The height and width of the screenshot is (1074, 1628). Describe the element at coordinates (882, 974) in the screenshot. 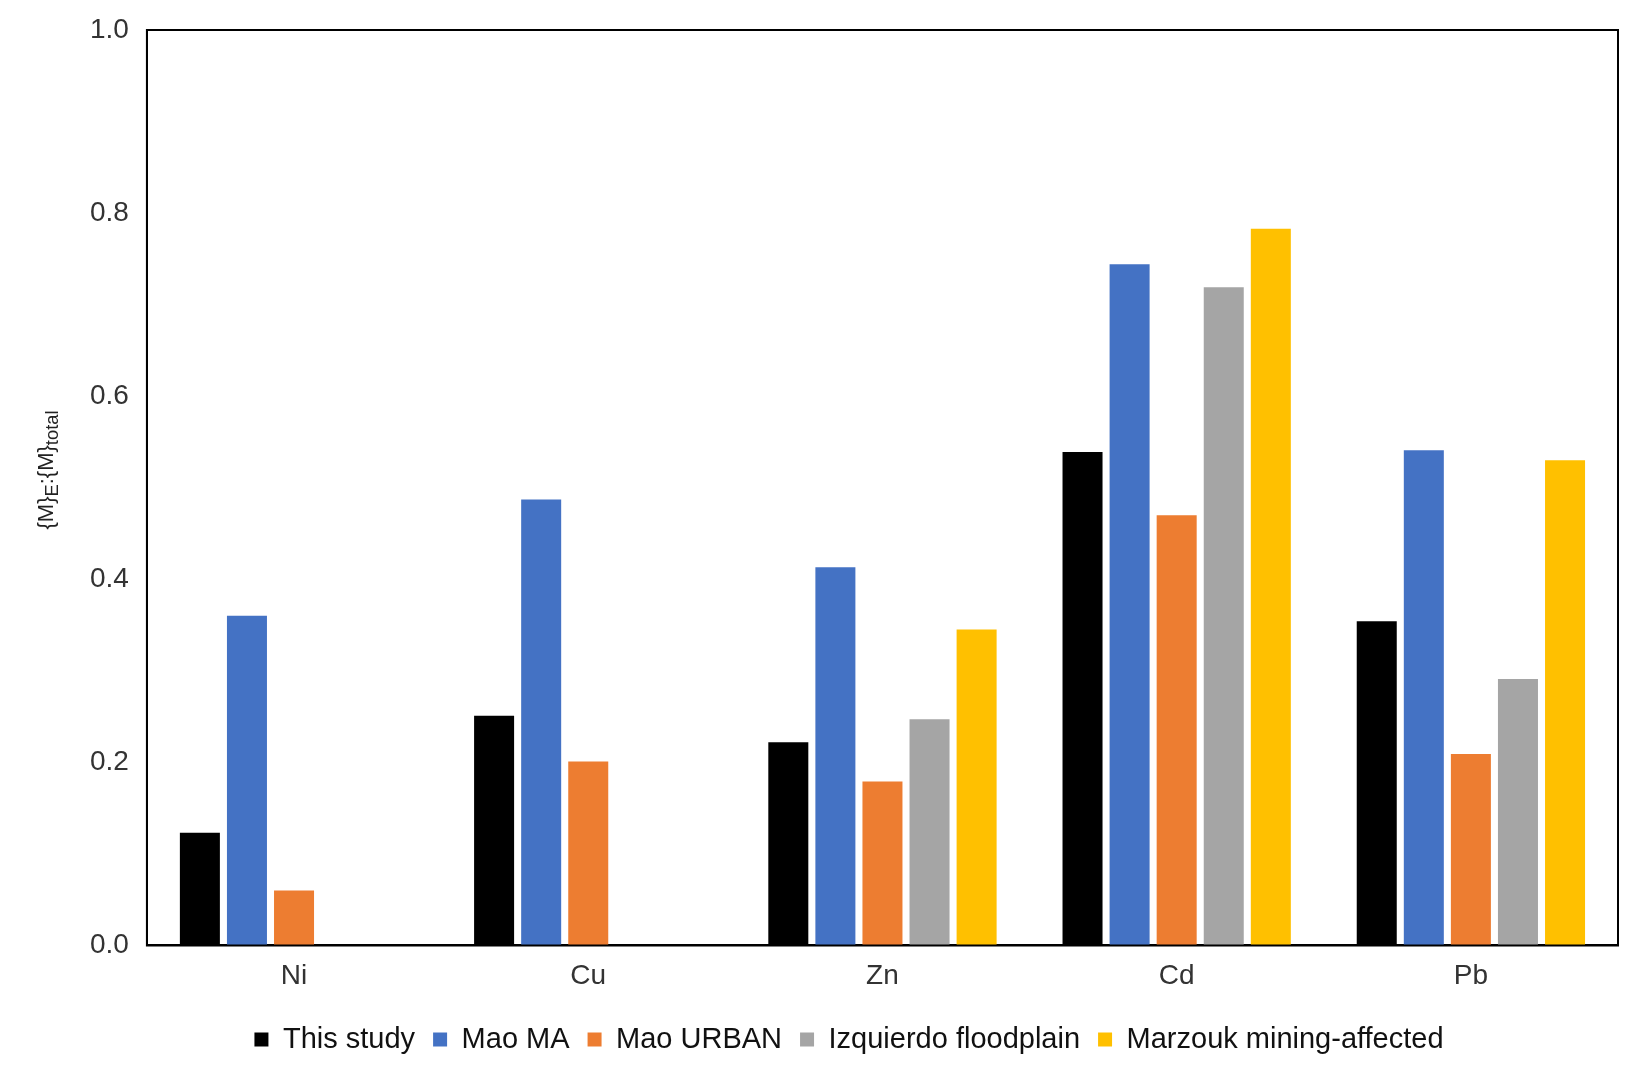

I see `x-tick-label: Zn` at that location.